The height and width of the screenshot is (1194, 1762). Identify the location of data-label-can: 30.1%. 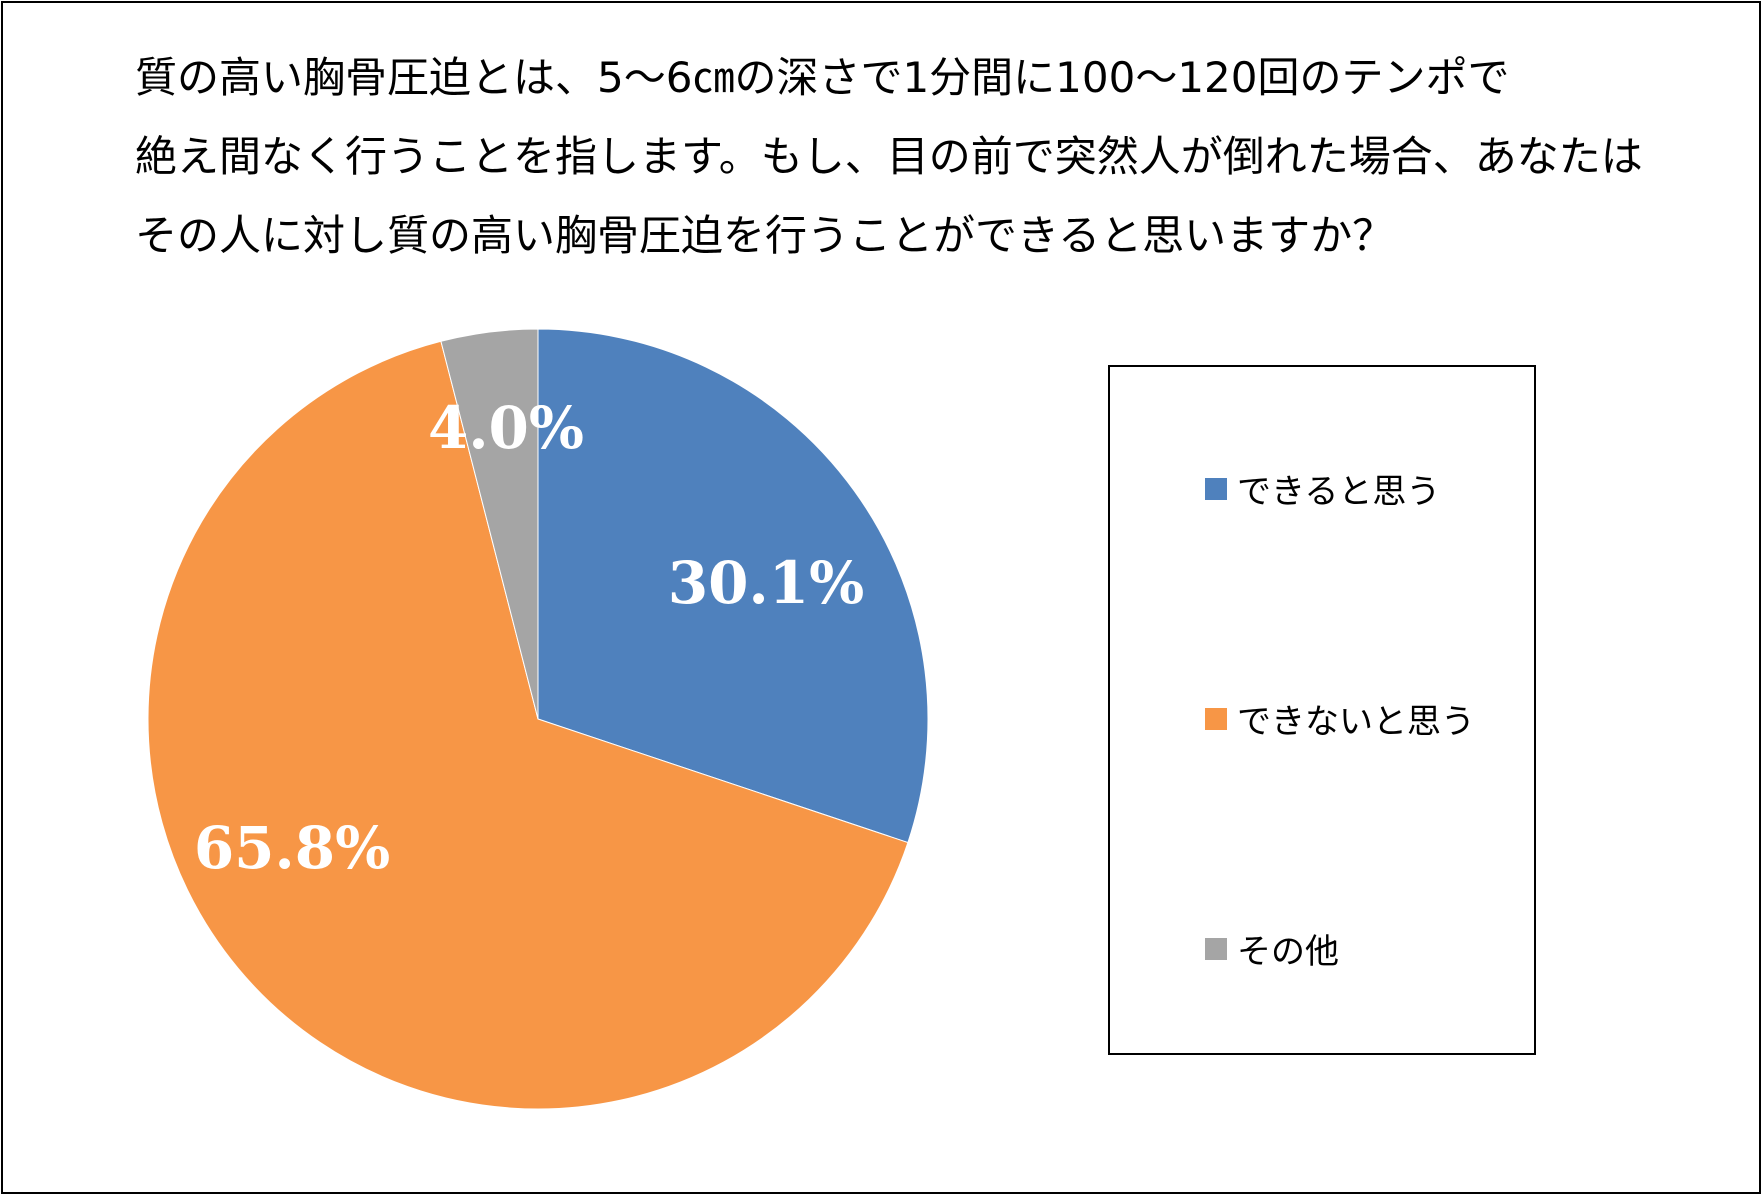
(766, 583).